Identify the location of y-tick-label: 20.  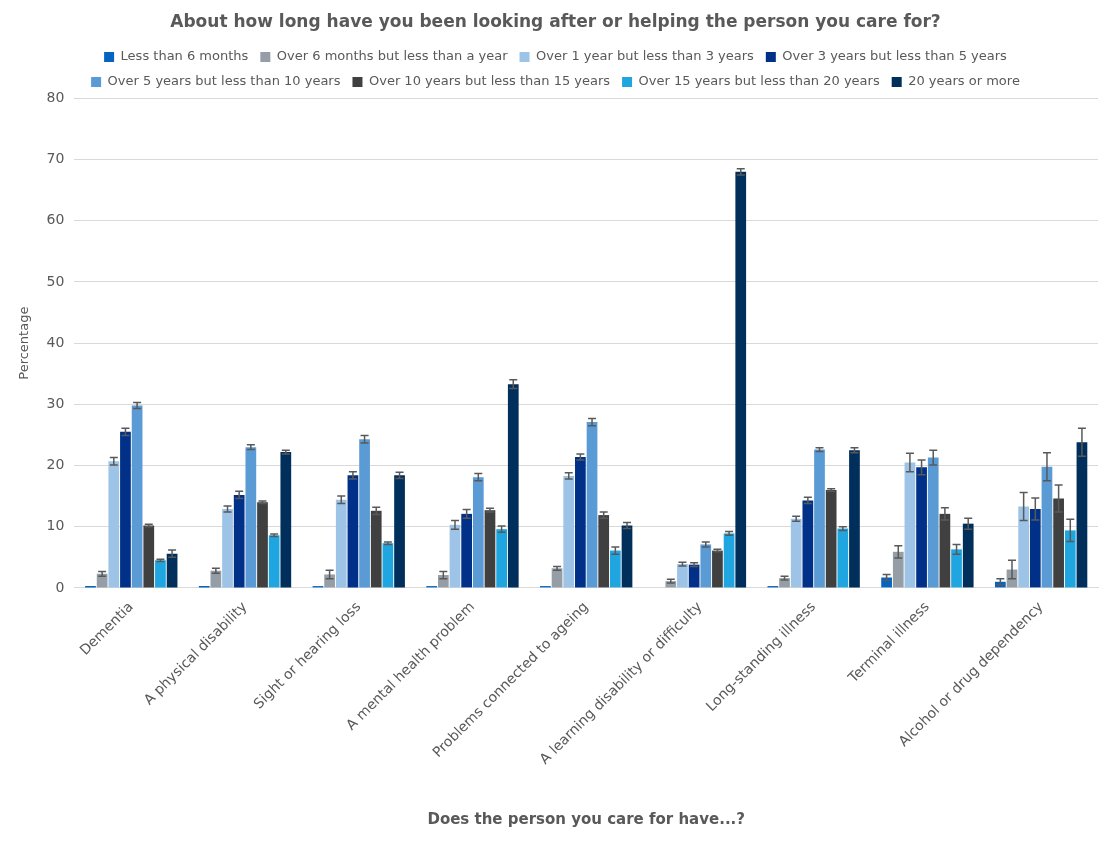
(55, 464).